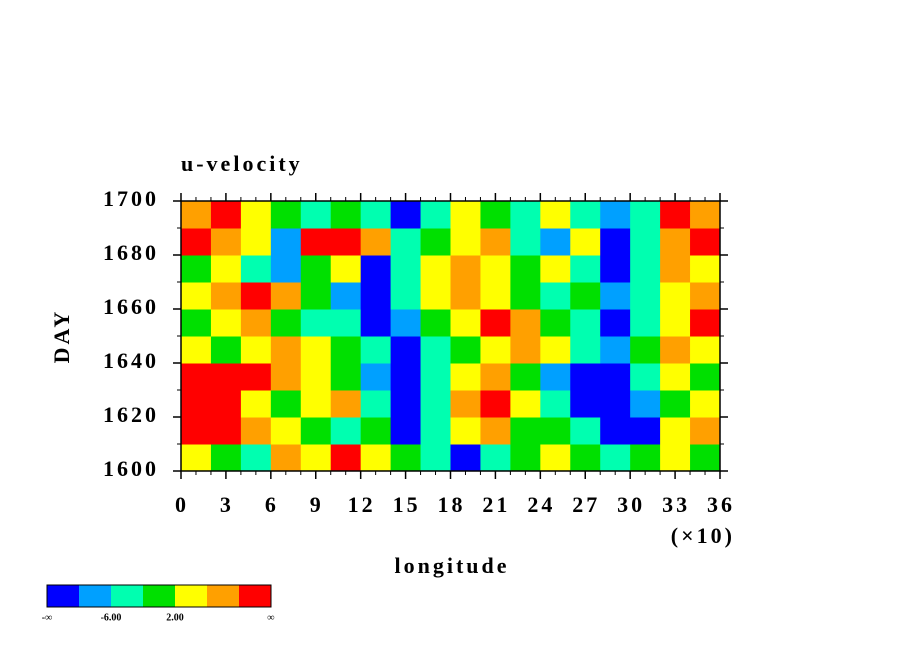  What do you see at coordinates (407, 504) in the screenshot?
I see `x-tick-label: 15` at bounding box center [407, 504].